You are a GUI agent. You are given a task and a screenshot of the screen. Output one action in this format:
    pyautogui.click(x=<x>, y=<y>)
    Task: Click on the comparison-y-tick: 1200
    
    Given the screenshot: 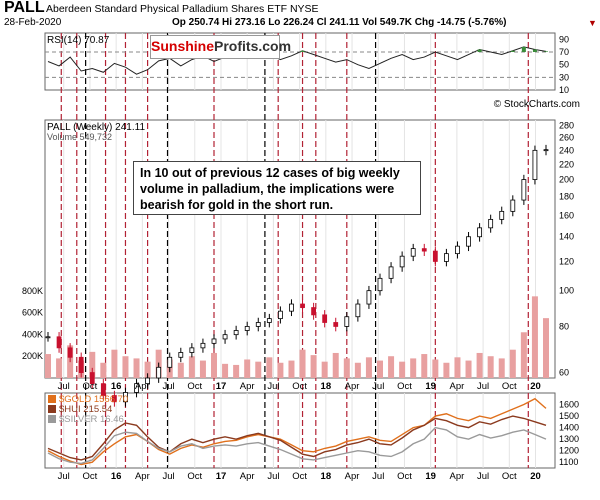 What is the action you would take?
    pyautogui.click(x=569, y=451)
    